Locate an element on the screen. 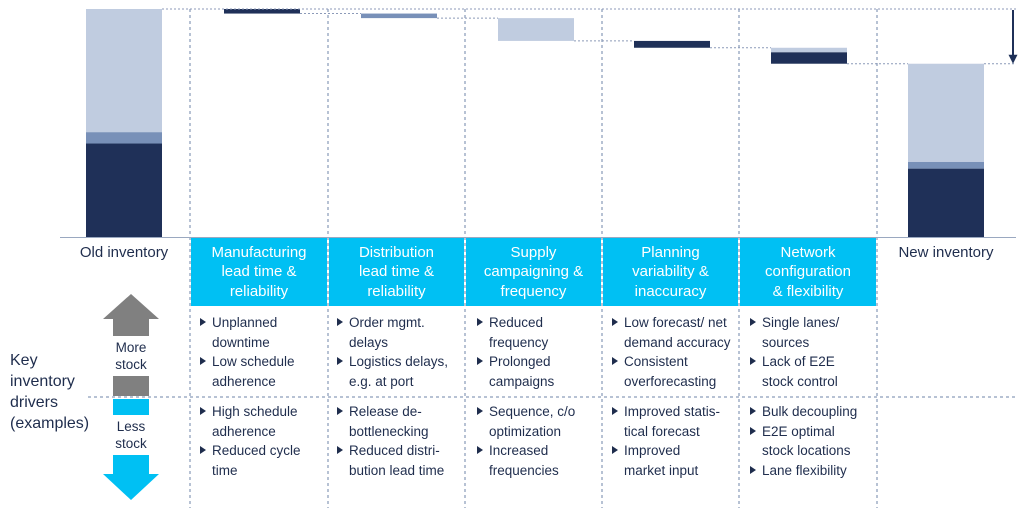  category-manufacturing: Manufacturing lead time & reliability is located at coordinates (259, 272).